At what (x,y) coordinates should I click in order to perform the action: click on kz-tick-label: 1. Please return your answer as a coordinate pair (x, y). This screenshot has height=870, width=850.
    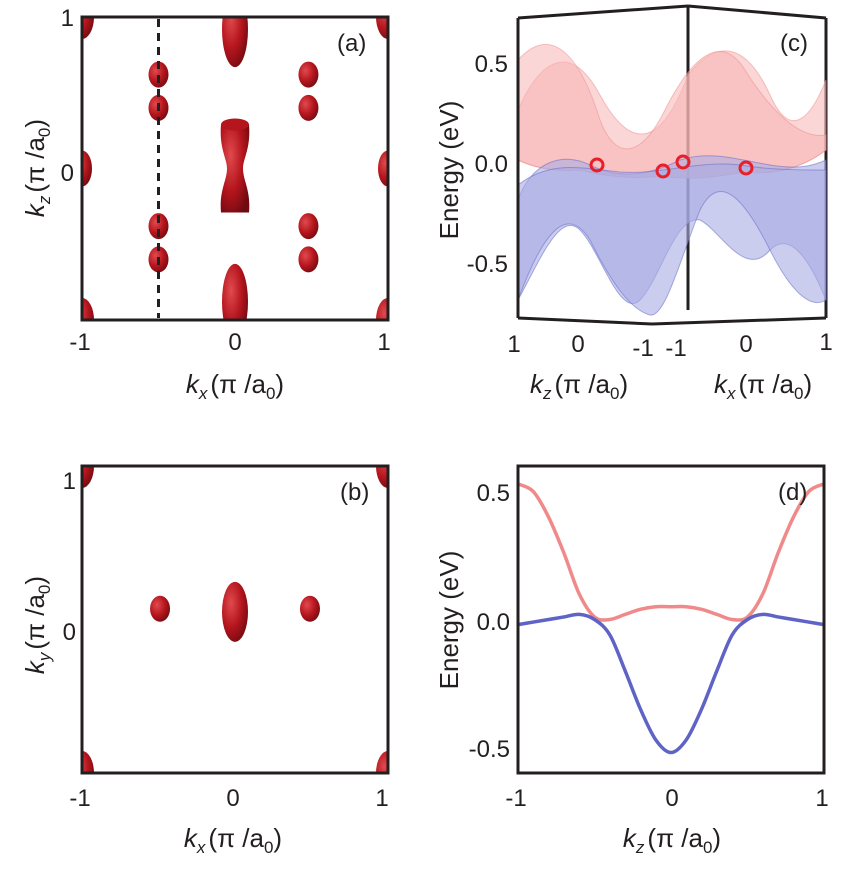
    Looking at the image, I should click on (513, 344).